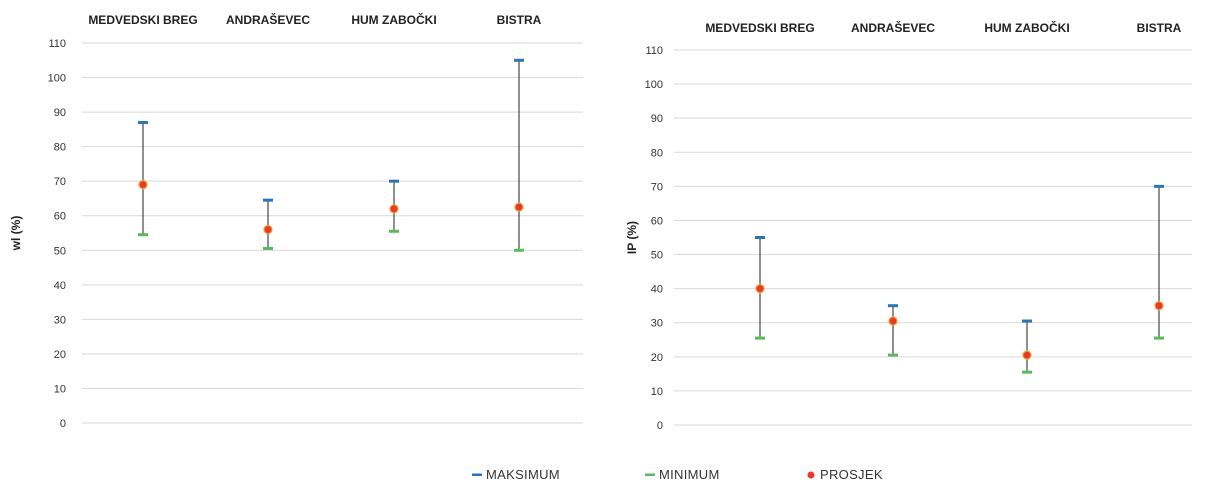 The width and height of the screenshot is (1214, 484). I want to click on legend-swatch-minimum, so click(650, 474).